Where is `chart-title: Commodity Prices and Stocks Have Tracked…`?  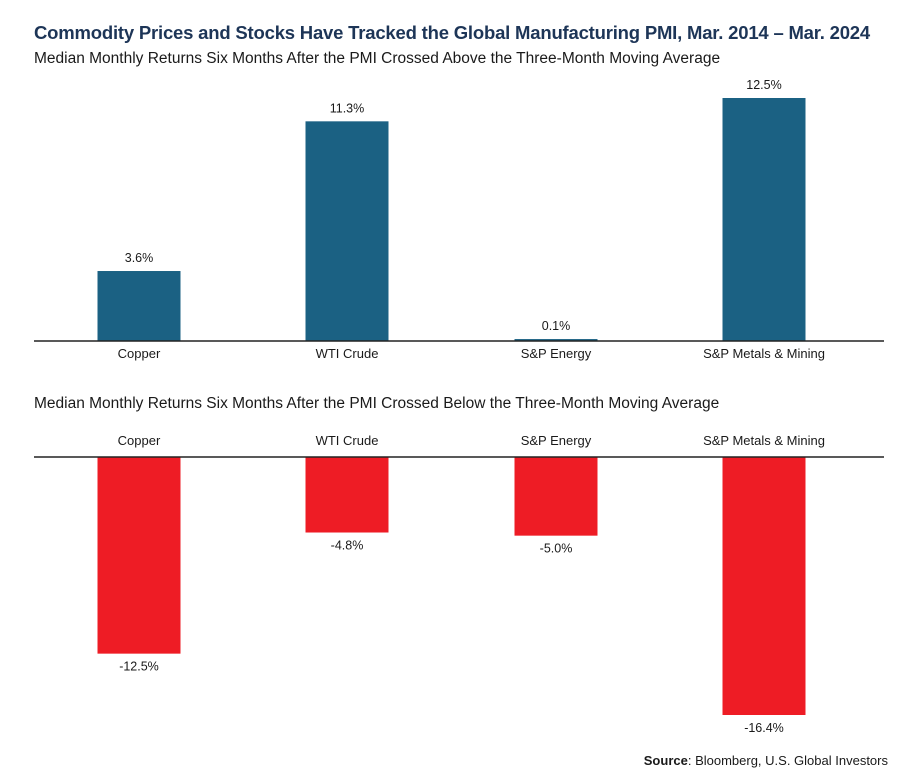
chart-title: Commodity Prices and Stocks Have Tracked… is located at coordinates (452, 32).